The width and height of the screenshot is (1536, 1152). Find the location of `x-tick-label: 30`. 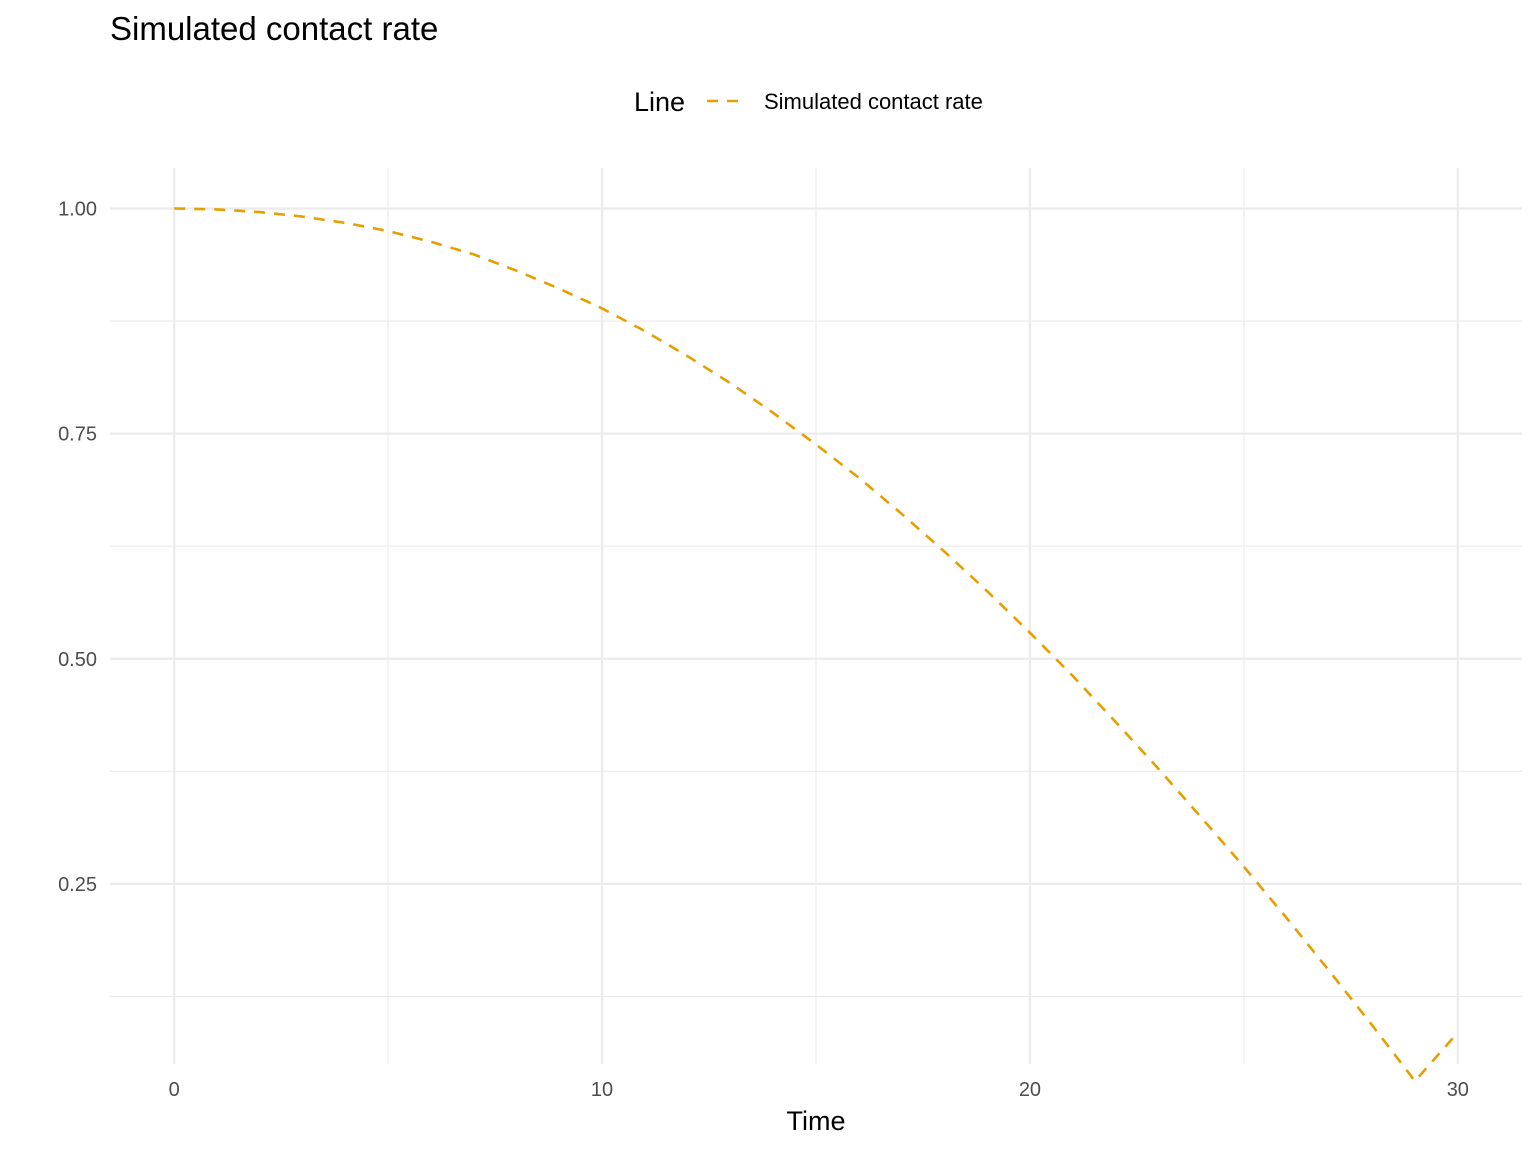

x-tick-label: 30 is located at coordinates (1458, 1090).